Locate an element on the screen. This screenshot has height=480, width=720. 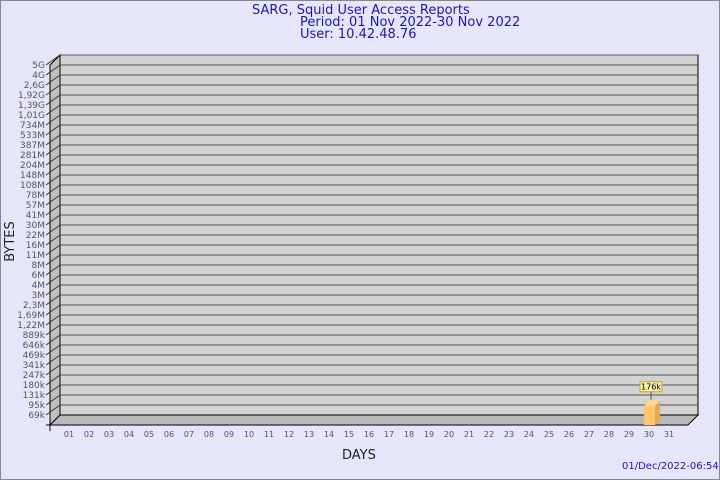
x-tick-label: 07 is located at coordinates (189, 434).